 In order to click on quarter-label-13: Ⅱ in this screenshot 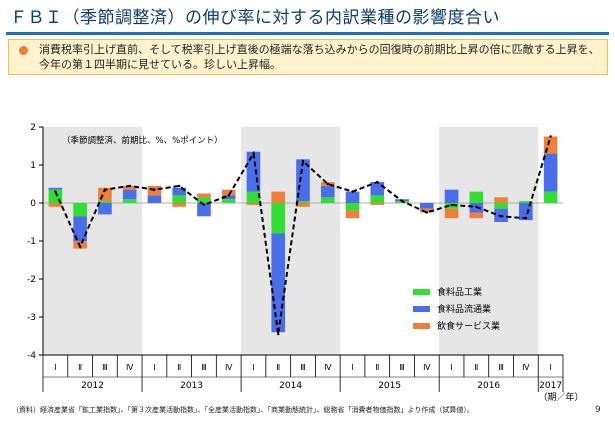, I will do `click(377, 367)`.